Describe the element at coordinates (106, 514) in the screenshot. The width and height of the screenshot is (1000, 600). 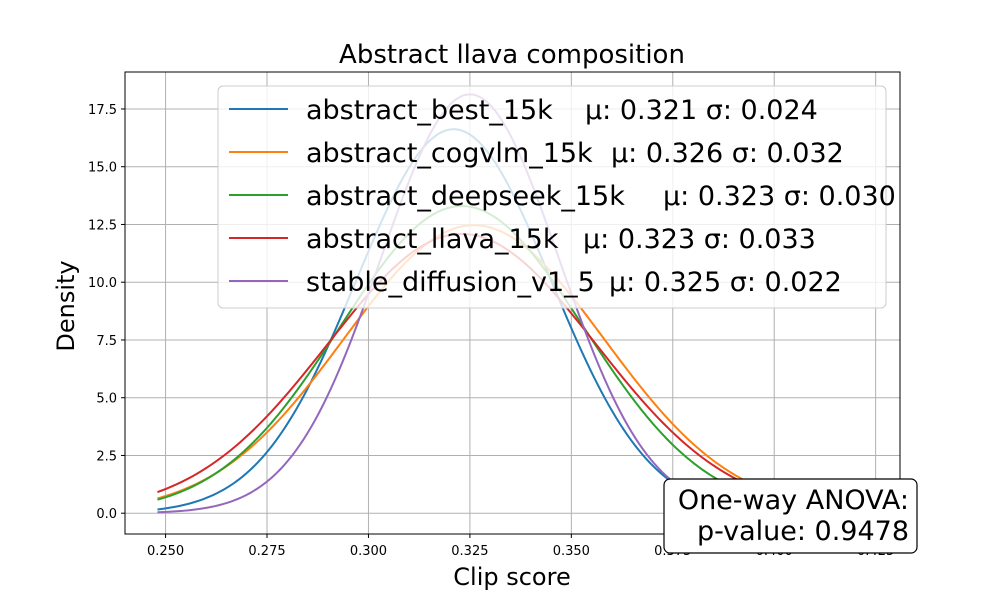
I see `y-tick-label: 0.0` at that location.